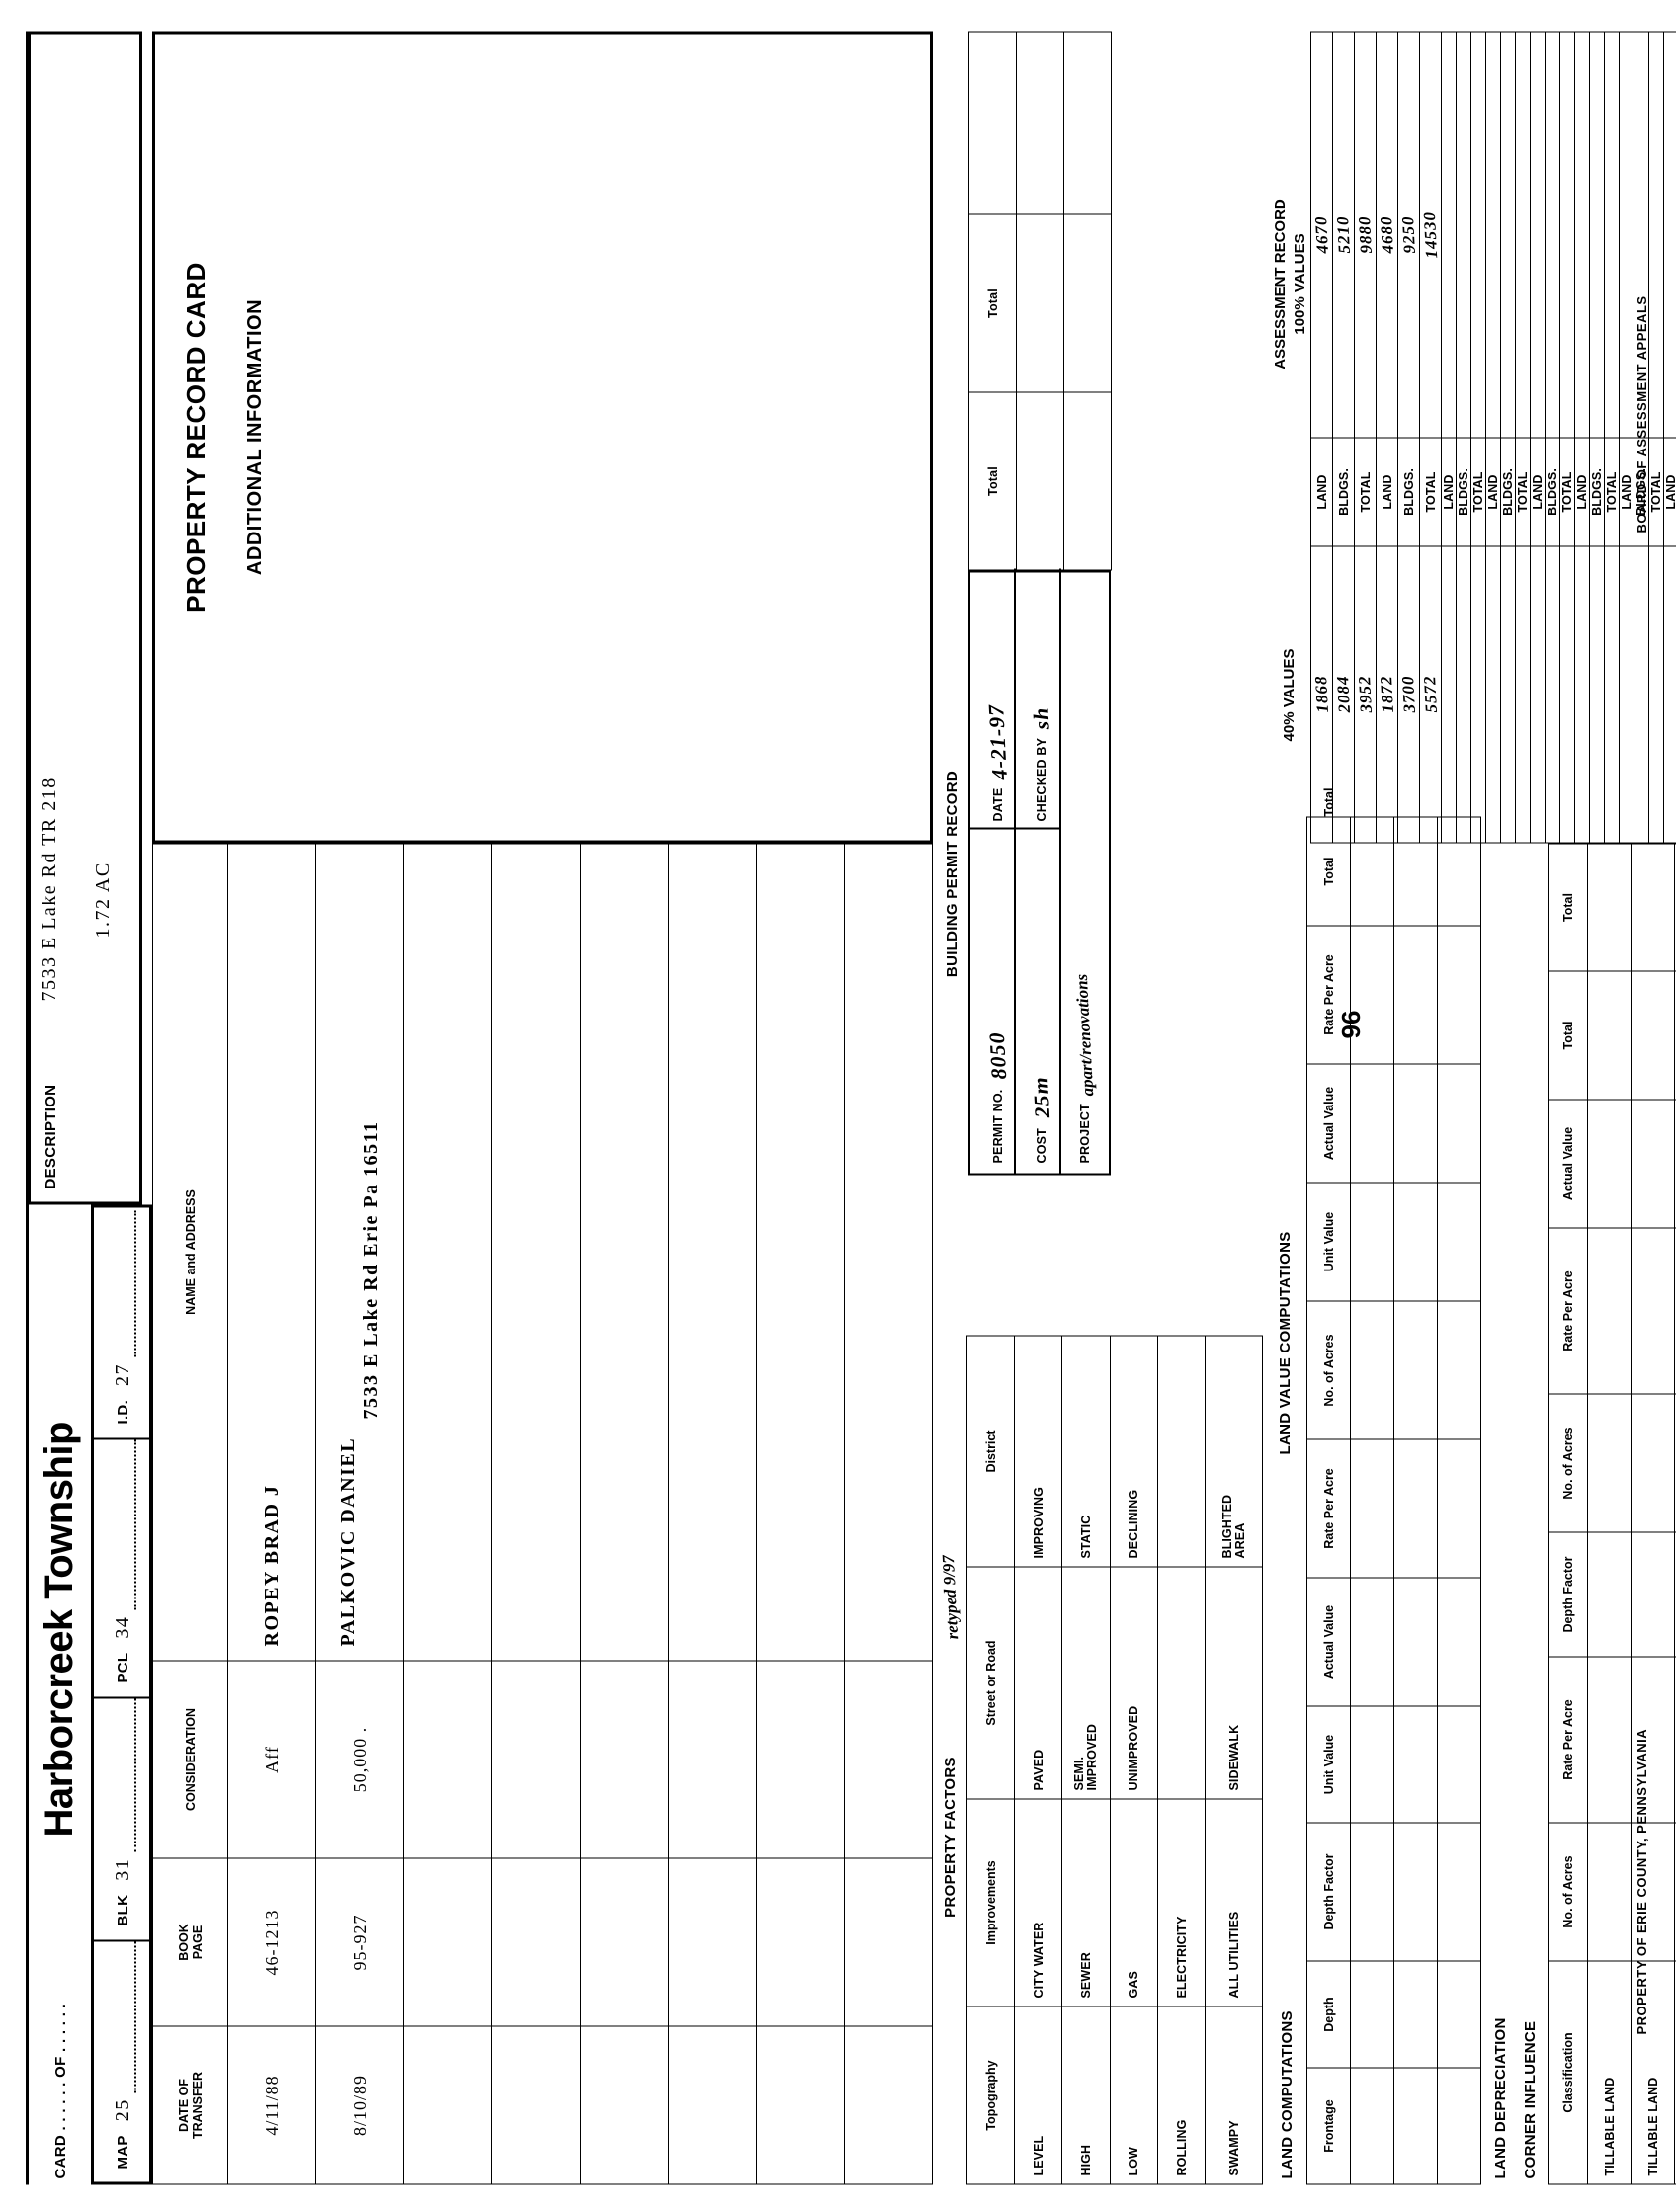  I want to click on factor-swampy: SWAMPY, so click(1234, 2095).